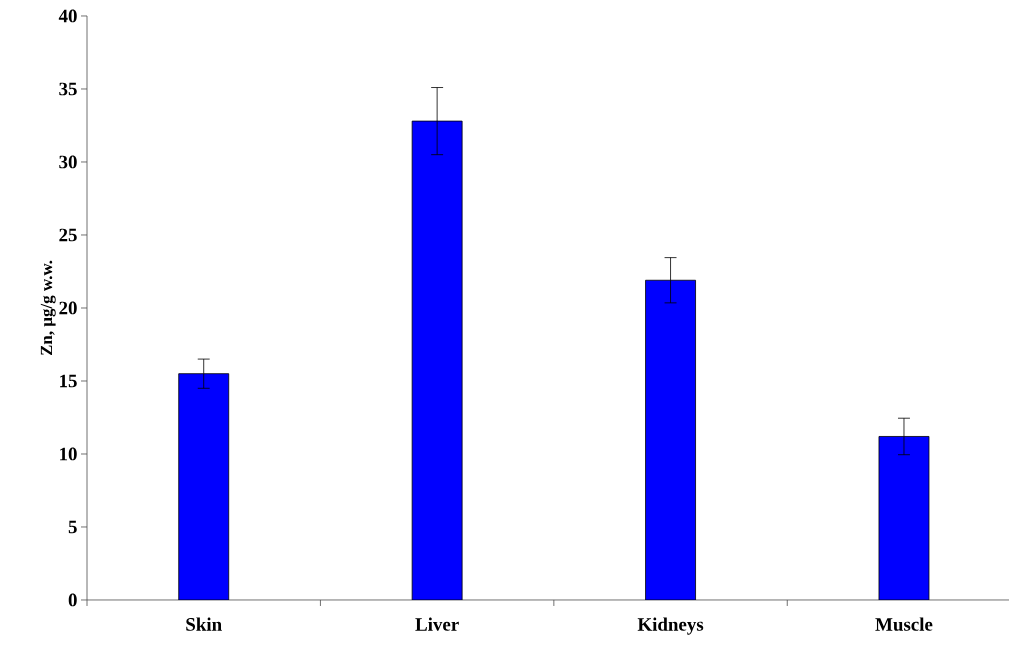 The image size is (1011, 646). I want to click on y-tick-label: 5, so click(72, 527).